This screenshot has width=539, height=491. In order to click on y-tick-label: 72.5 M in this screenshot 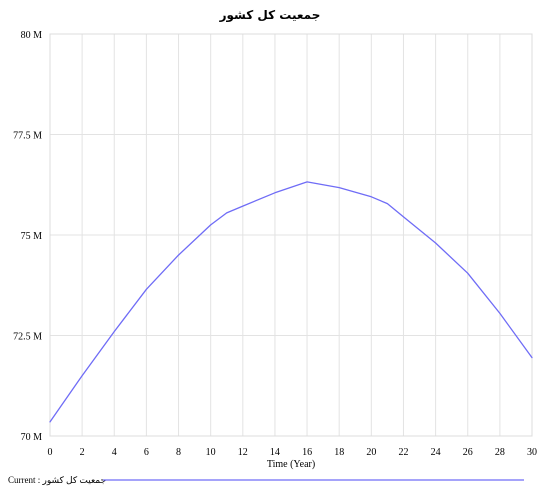, I will do `click(27, 337)`.